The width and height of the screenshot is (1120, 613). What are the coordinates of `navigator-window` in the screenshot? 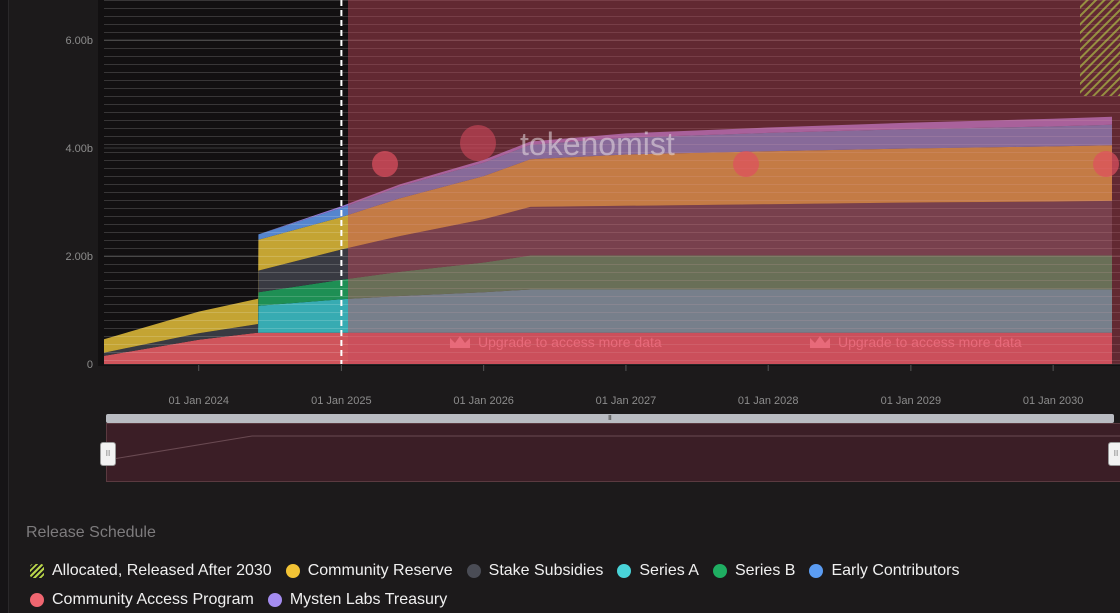 It's located at (613, 452).